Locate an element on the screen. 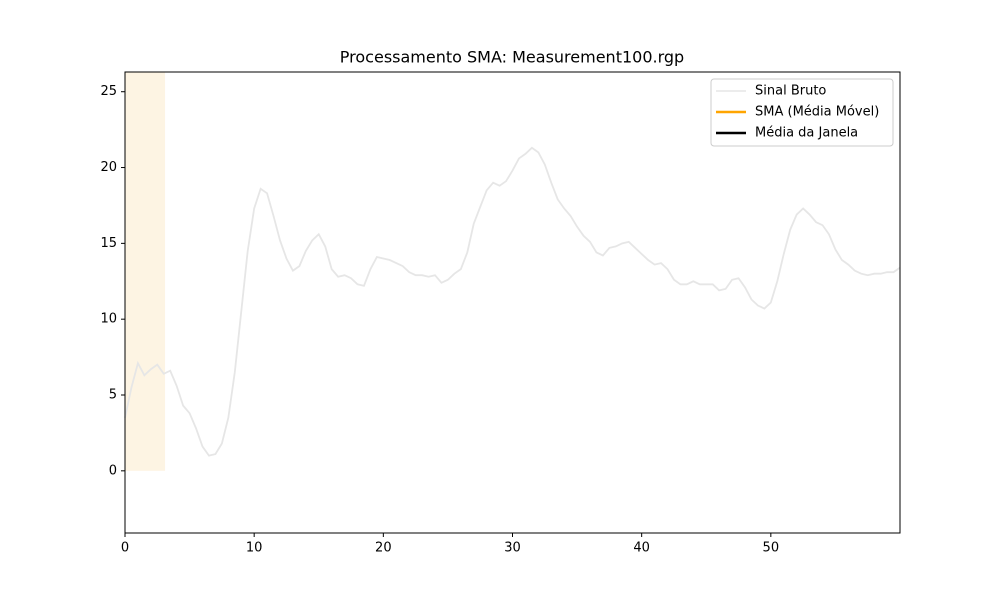 This screenshot has width=1000, height=600. legend-box is located at coordinates (802, 112).